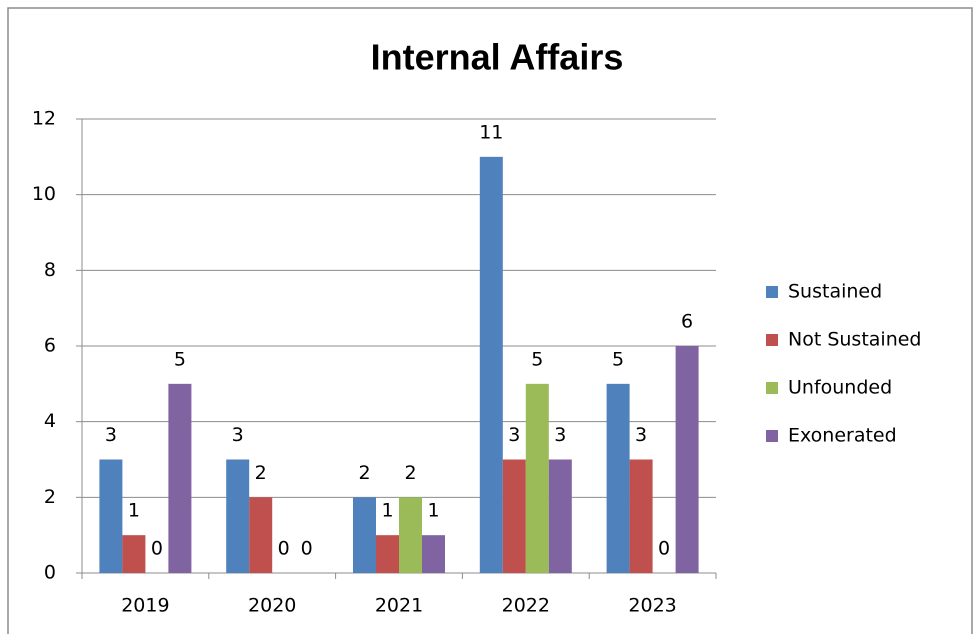 The height and width of the screenshot is (634, 976). I want to click on x-tick-label: 2019, so click(145, 606).